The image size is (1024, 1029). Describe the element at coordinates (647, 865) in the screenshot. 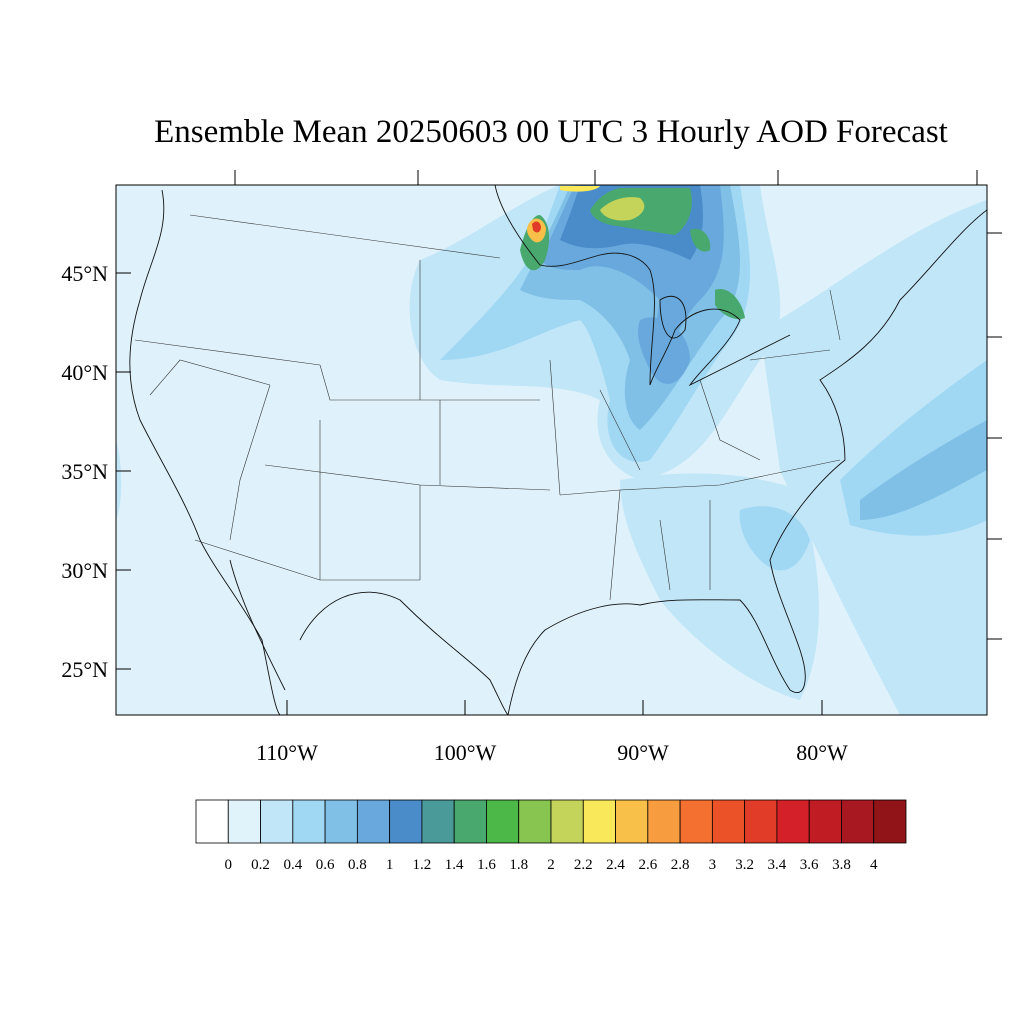

I see `colorbar-label: 2.6` at that location.